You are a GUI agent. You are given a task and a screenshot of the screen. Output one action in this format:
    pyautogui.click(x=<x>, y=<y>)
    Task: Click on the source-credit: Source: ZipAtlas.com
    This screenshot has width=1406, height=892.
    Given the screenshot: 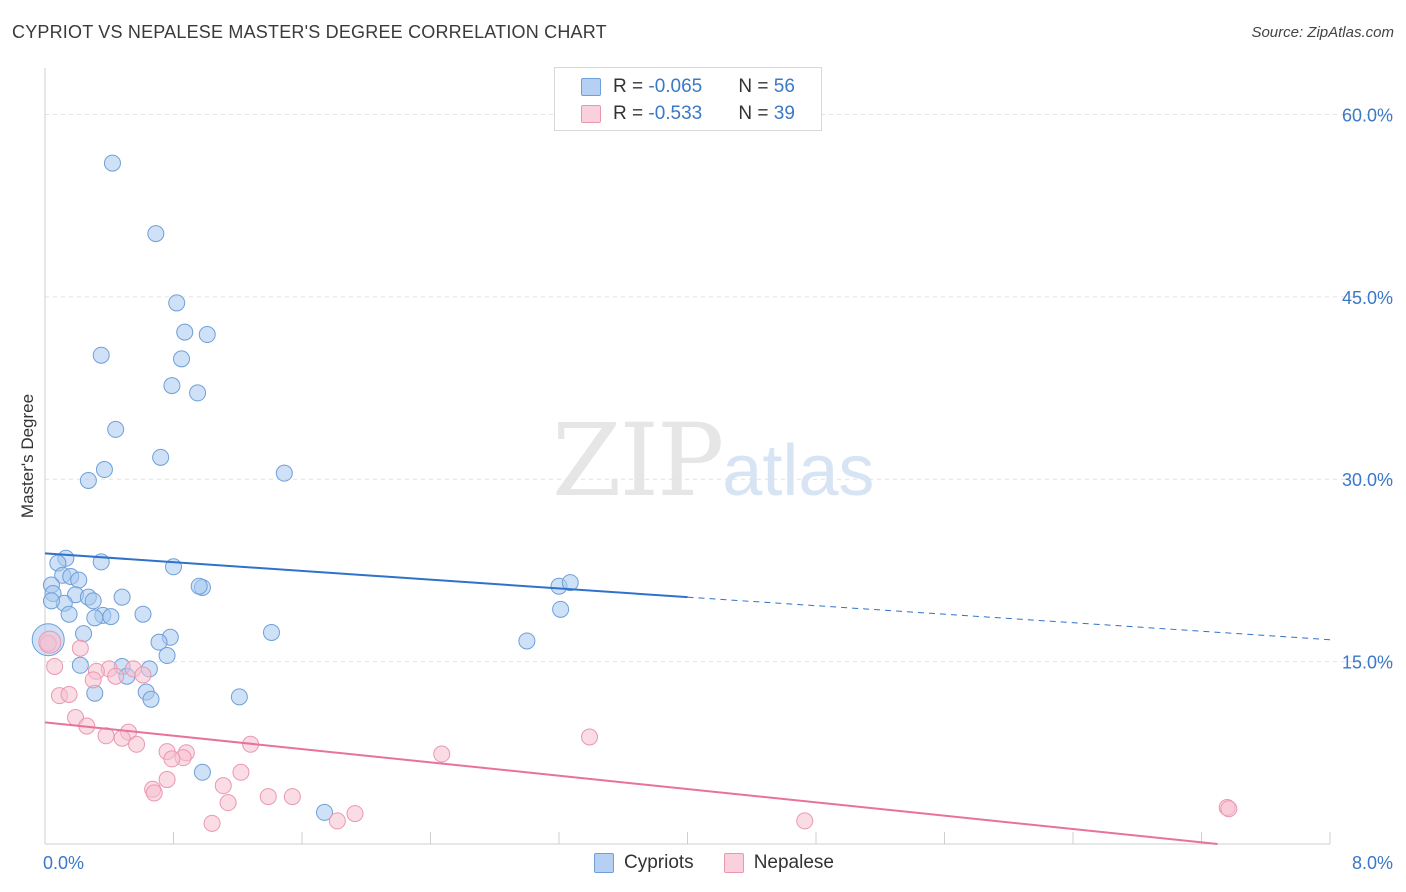 What is the action you would take?
    pyautogui.click(x=1322, y=32)
    